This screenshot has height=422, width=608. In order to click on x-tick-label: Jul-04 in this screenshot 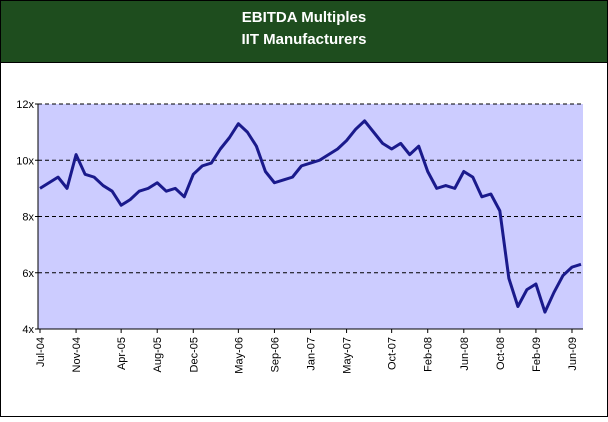, I will do `click(41, 352)`.